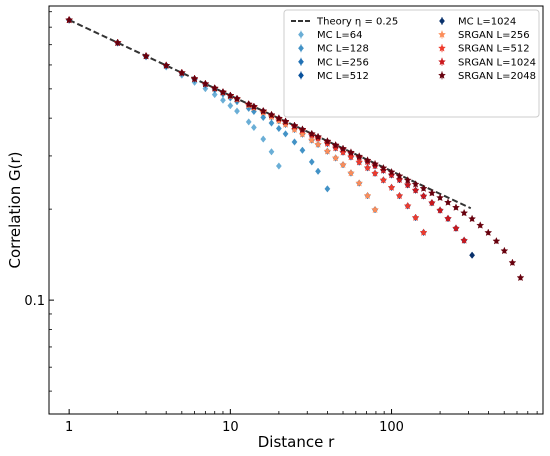 Image resolution: width=550 pixels, height=456 pixels. I want to click on legend-label: MC L=128, so click(343, 49).